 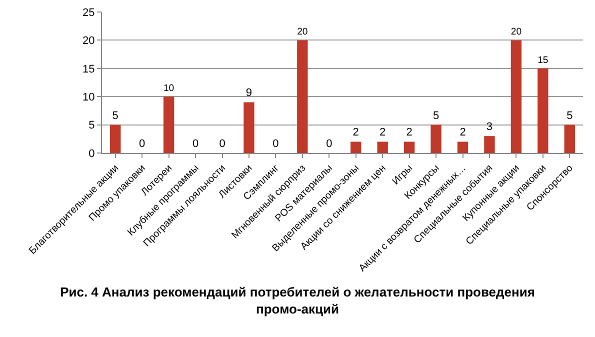 I want to click on y-tick-label: 5, so click(x=91, y=126).